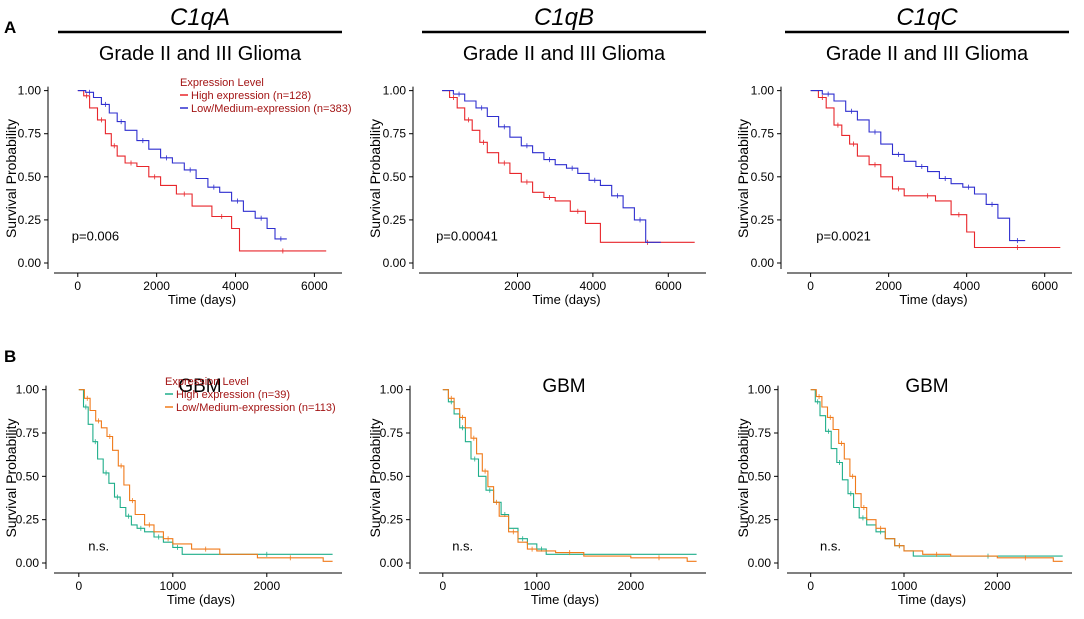 The width and height of the screenshot is (1084, 619). Describe the element at coordinates (467, 235) in the screenshot. I see `annotation-pvalue: p=0.00041` at that location.